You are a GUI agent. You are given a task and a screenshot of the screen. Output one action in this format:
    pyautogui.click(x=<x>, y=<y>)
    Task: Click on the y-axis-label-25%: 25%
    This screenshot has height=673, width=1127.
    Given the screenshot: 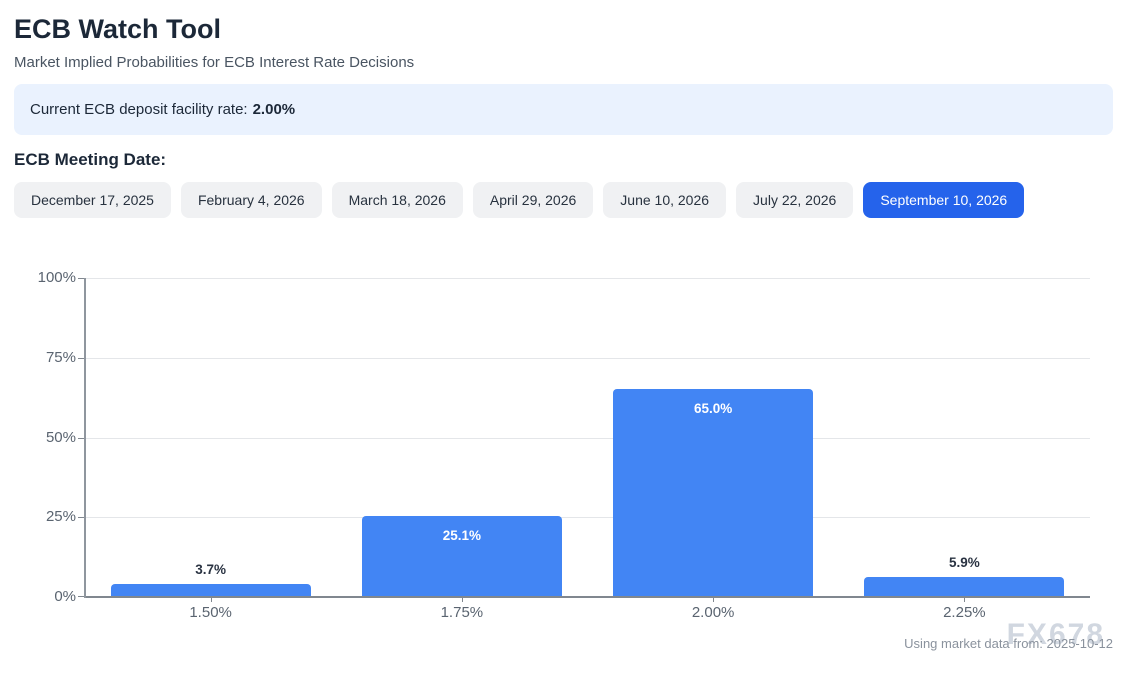 What is the action you would take?
    pyautogui.click(x=60, y=517)
    